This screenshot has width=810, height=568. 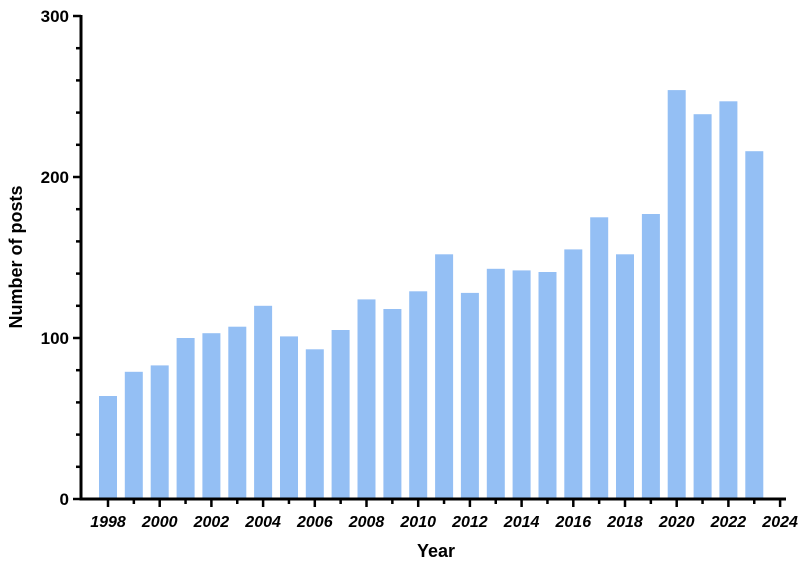 What do you see at coordinates (159, 522) in the screenshot?
I see `x-tick-label: 2000` at bounding box center [159, 522].